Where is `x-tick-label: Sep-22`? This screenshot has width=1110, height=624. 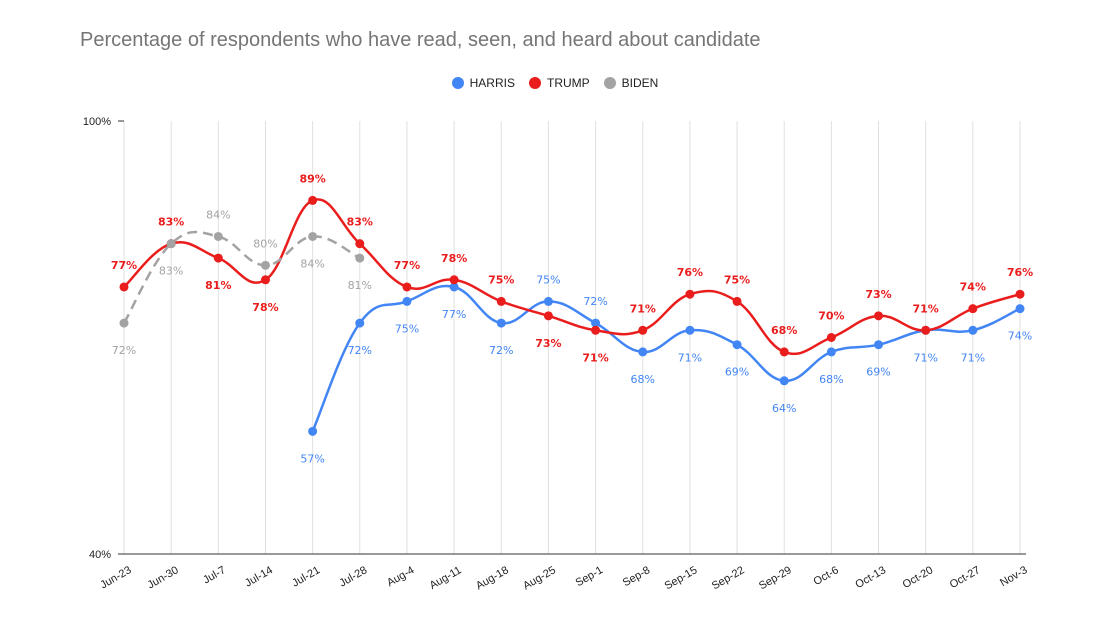
x-tick-label: Sep-22 is located at coordinates (728, 578).